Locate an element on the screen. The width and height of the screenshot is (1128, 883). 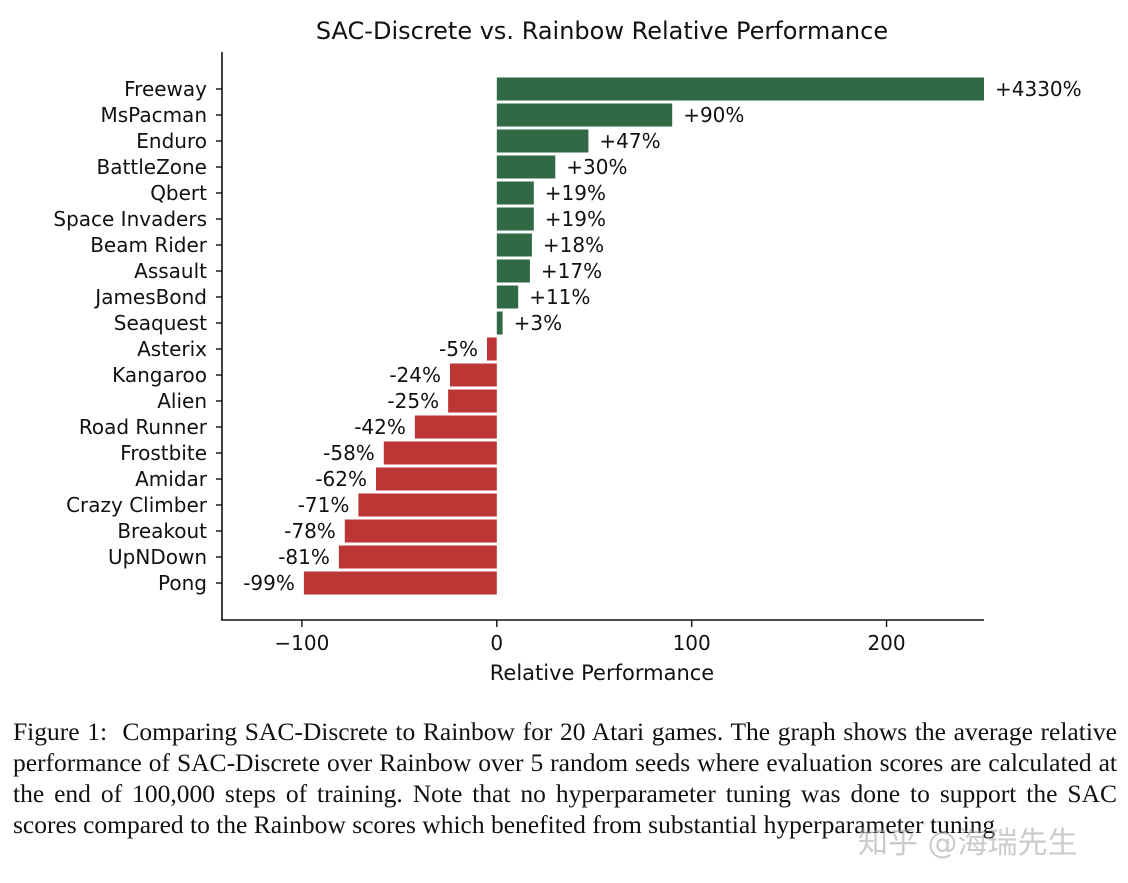
bar-mspacman is located at coordinates (584, 115).